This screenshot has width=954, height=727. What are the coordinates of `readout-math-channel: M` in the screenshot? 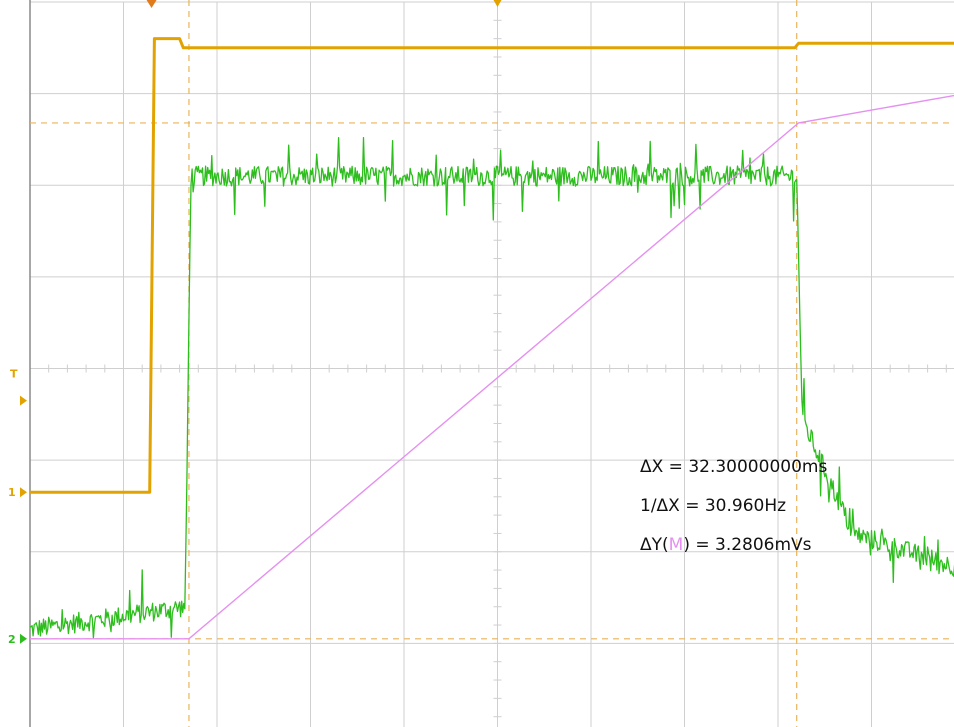 It's located at (676, 545).